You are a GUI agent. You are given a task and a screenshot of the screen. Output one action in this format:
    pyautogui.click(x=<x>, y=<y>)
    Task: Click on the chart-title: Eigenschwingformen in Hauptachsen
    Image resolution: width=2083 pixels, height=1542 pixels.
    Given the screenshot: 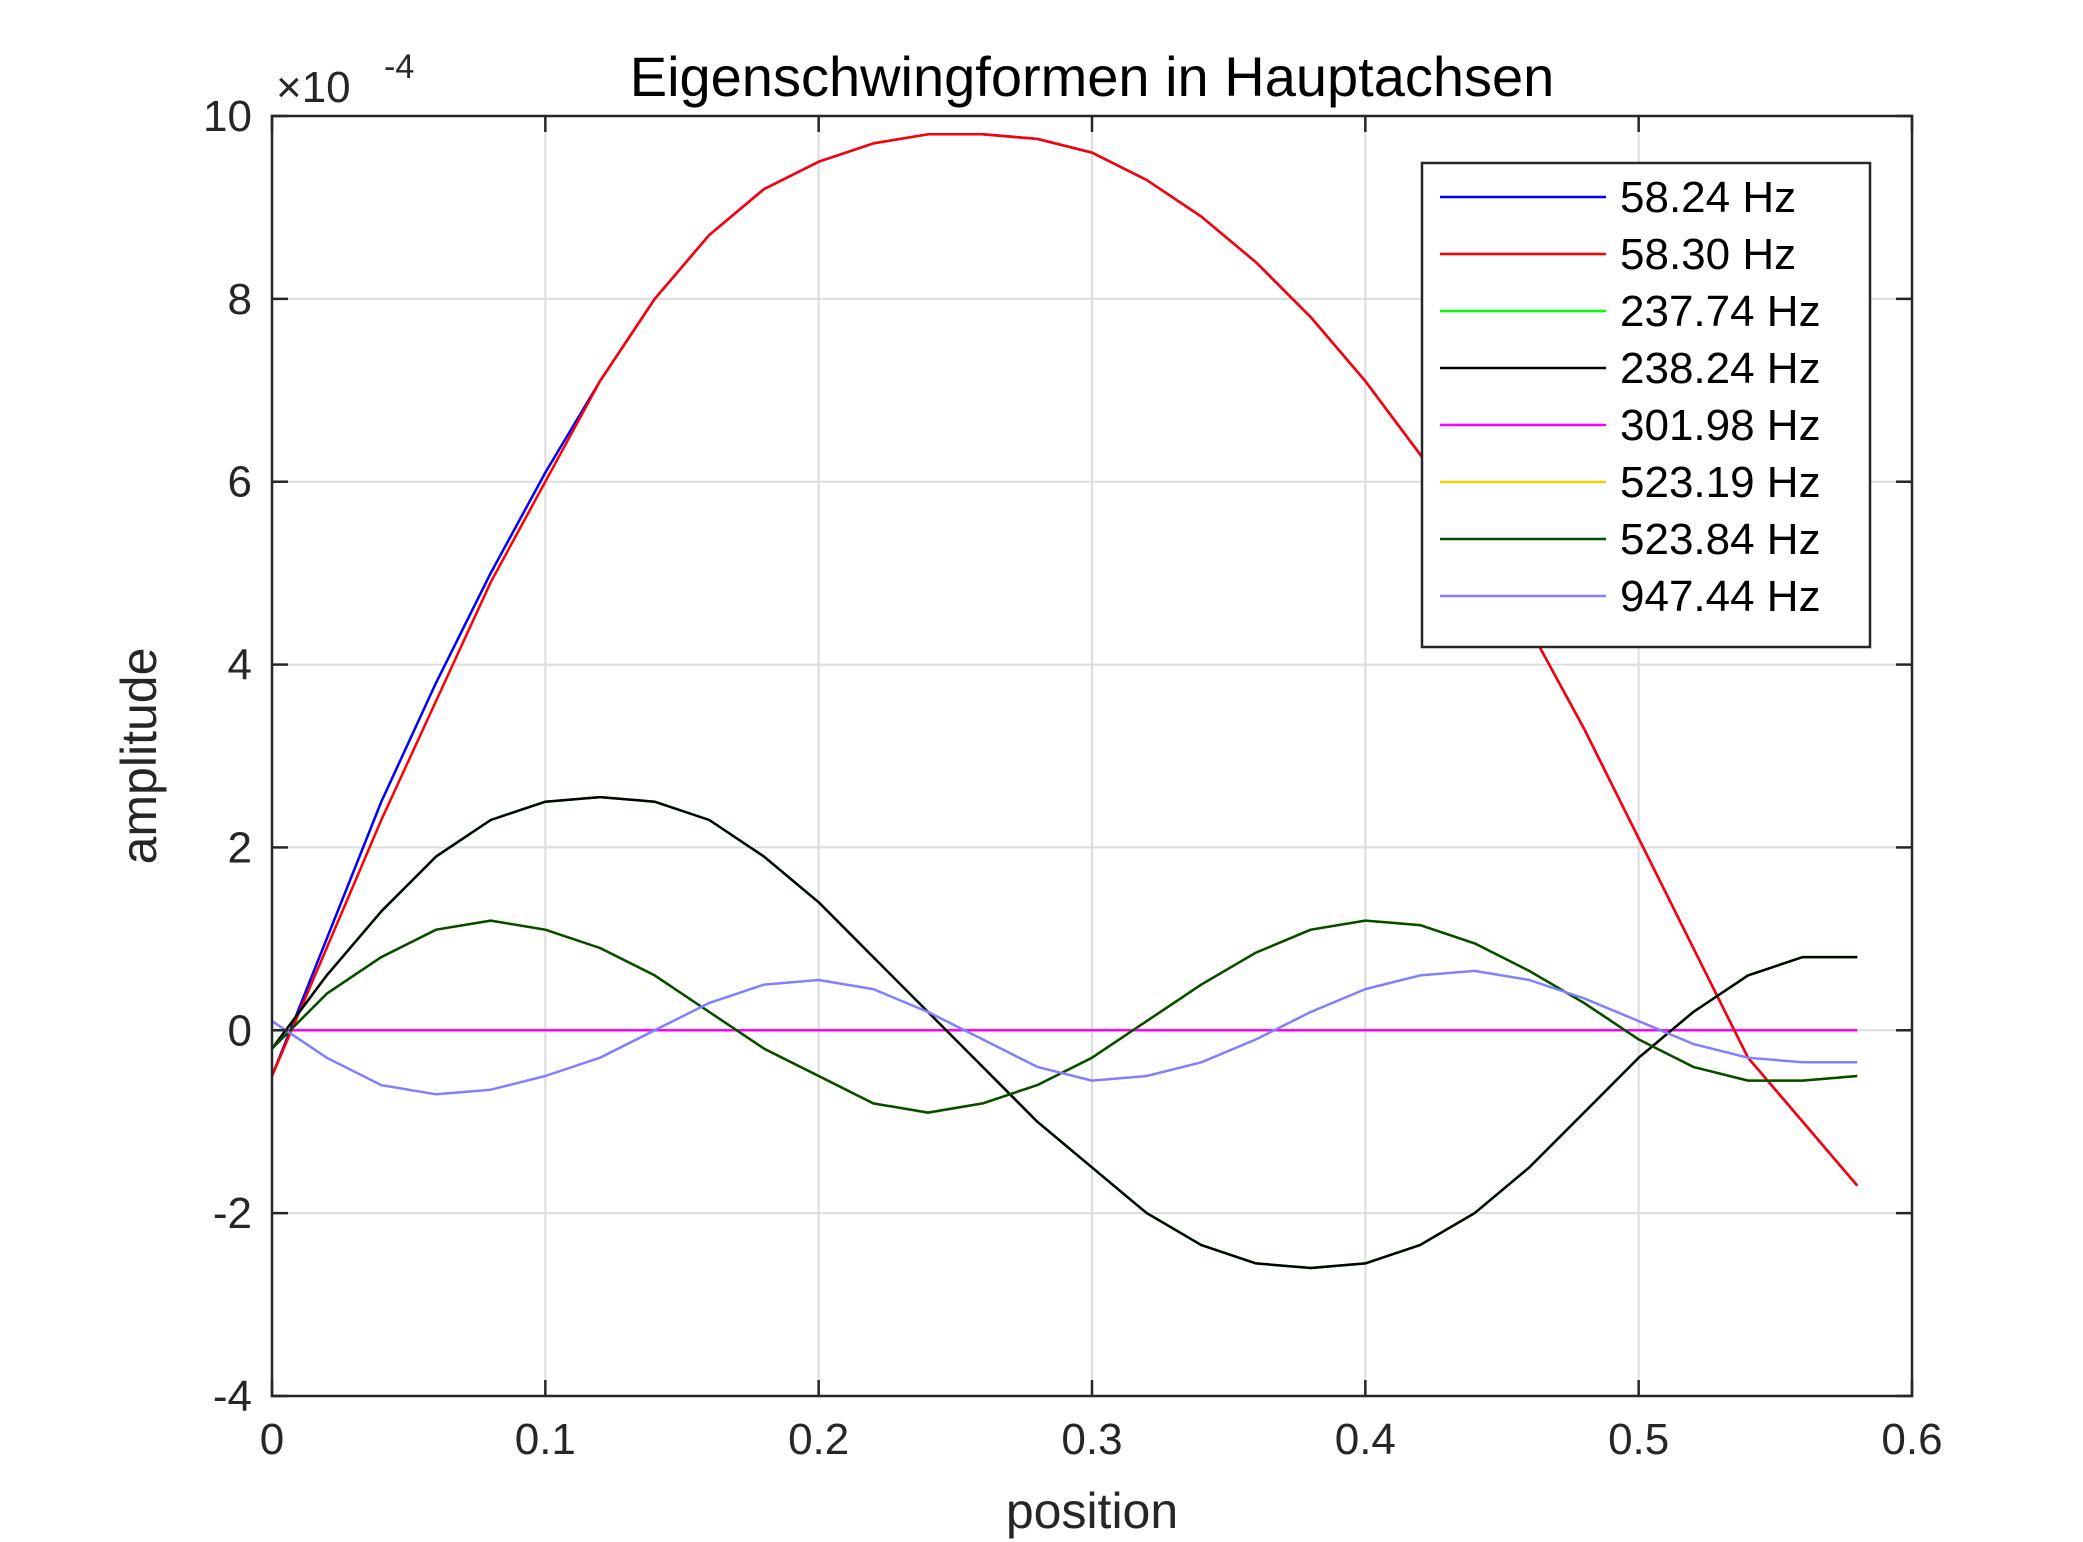 What is the action you would take?
    pyautogui.click(x=1092, y=76)
    